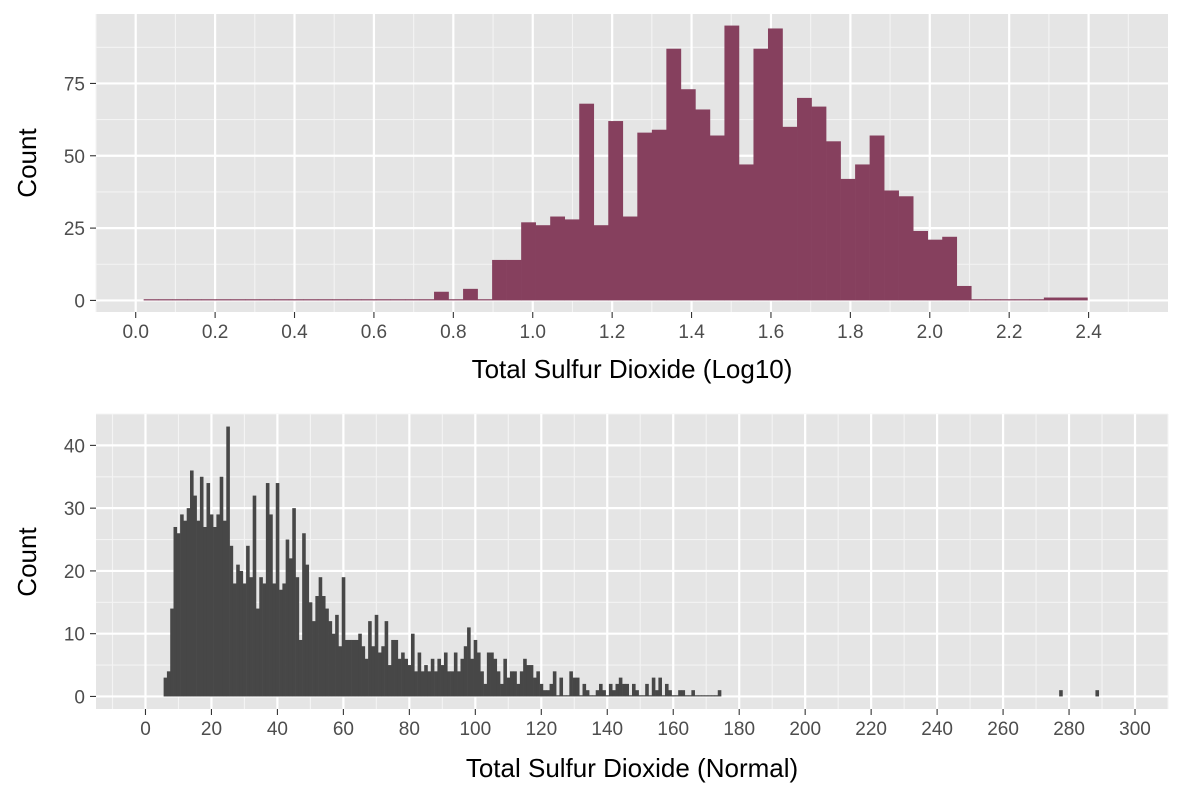 This screenshot has height=800, width=1200. I want to click on x-tick-label: 60, so click(343, 729).